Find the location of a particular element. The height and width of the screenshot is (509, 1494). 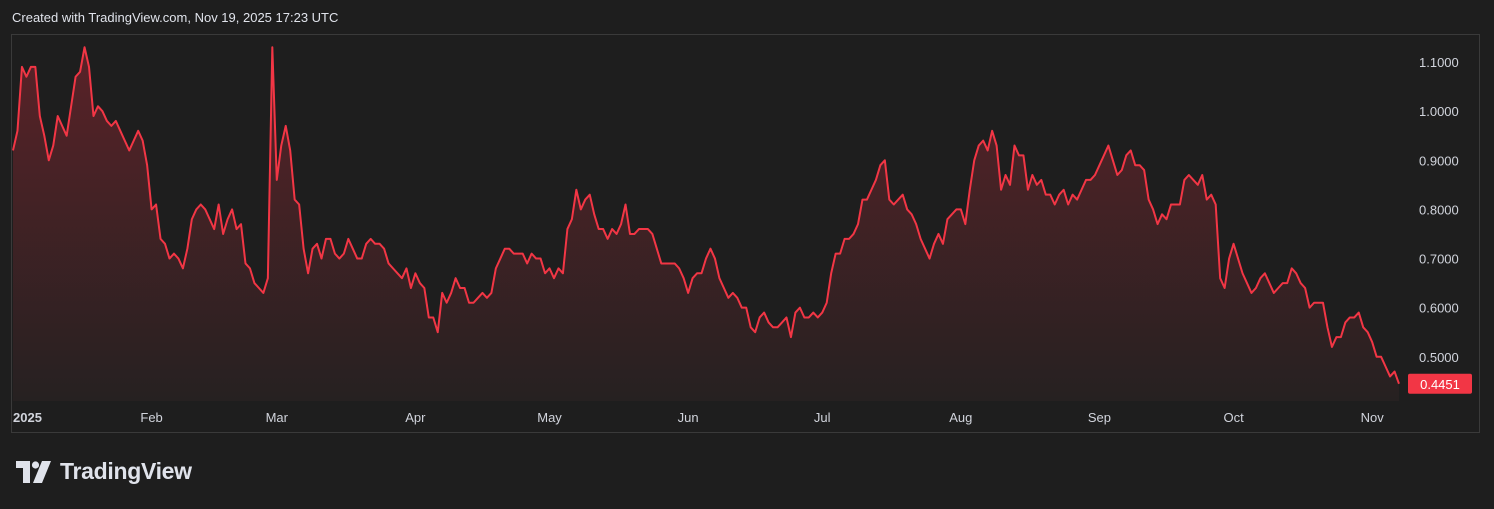

x-tick-label: May is located at coordinates (549, 417).